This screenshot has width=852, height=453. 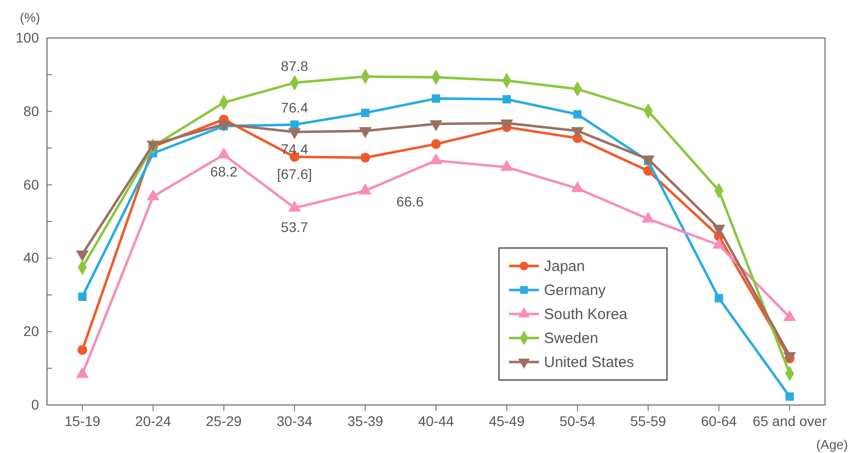 I want to click on annotation: 87.8, so click(x=294, y=66).